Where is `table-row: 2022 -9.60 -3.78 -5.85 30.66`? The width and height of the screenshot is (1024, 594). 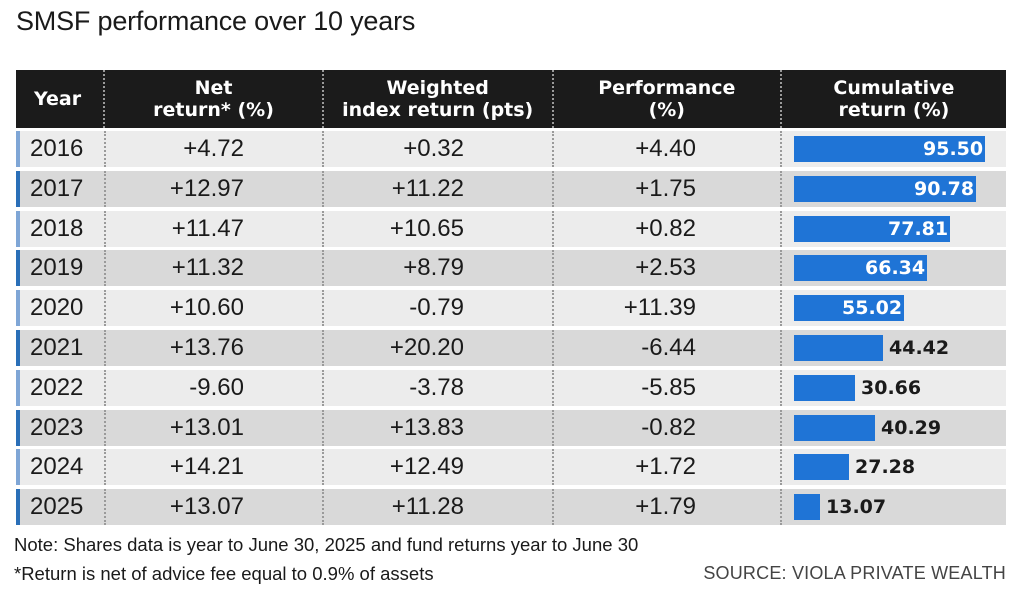
table-row: 2022 -9.60 -3.78 -5.85 30.66 is located at coordinates (511, 387).